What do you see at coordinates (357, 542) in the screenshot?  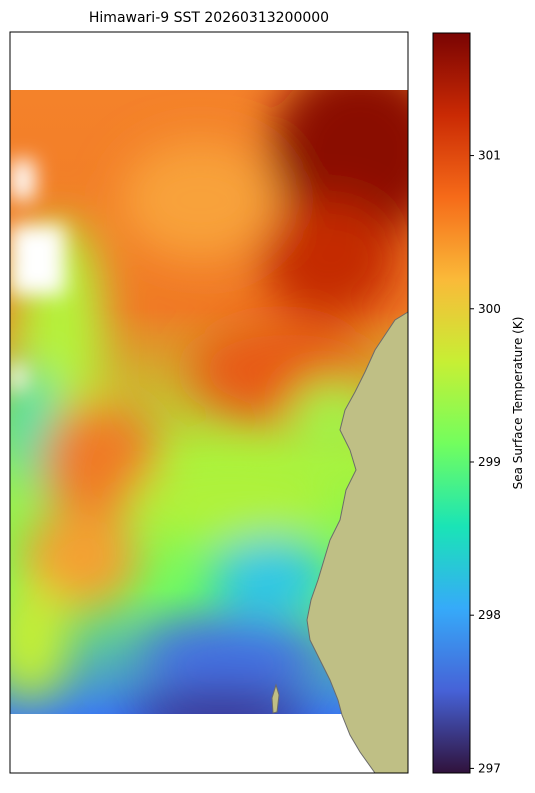 I see `land` at bounding box center [357, 542].